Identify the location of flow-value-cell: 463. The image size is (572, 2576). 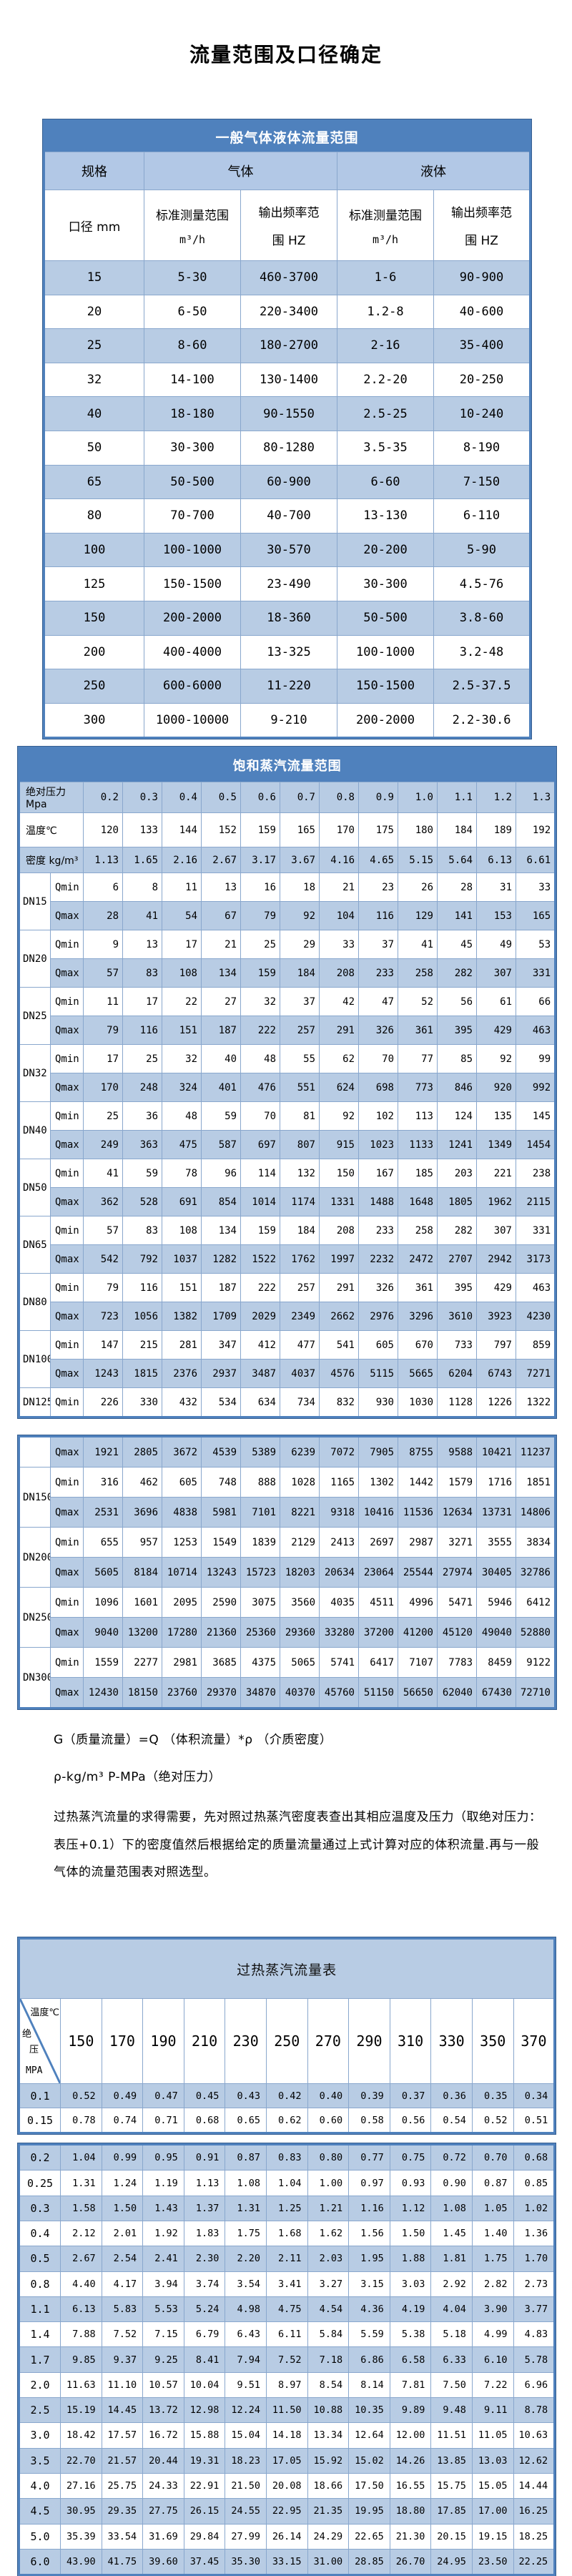
(535, 1031).